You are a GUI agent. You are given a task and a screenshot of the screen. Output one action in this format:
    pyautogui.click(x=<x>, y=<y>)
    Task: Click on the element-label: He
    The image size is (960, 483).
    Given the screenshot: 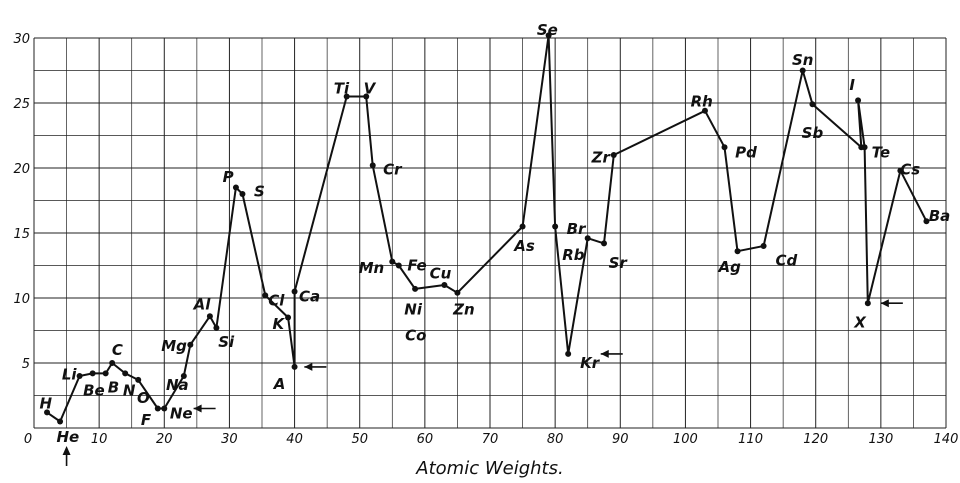 What is the action you would take?
    pyautogui.click(x=68, y=437)
    